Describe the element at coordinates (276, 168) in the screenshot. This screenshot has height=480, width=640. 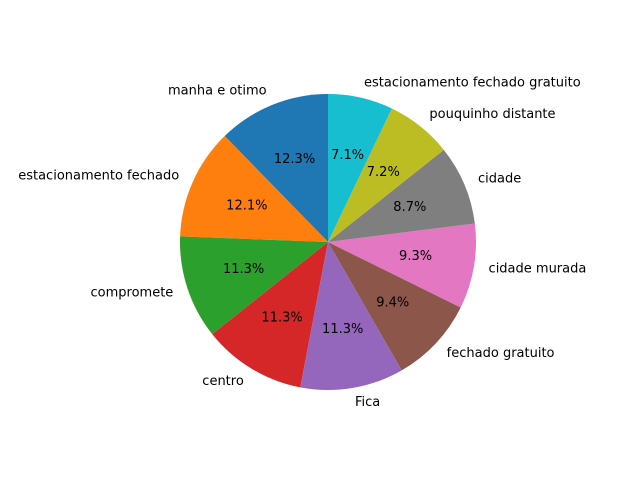
I see `pie-slice-manha-e-otimo` at that location.